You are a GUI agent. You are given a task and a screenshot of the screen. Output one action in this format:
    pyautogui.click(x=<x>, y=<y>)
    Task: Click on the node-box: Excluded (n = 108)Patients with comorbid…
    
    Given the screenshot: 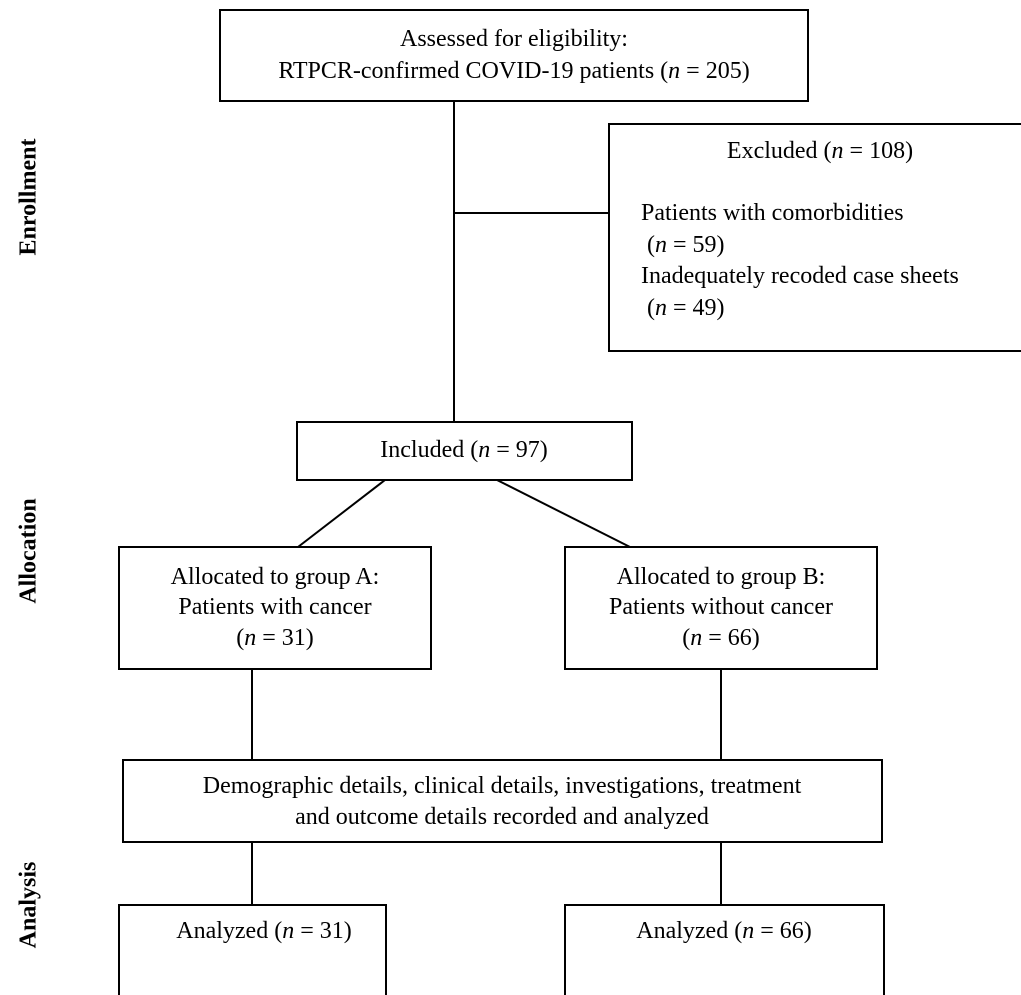 What is the action you would take?
    pyautogui.click(x=814, y=237)
    